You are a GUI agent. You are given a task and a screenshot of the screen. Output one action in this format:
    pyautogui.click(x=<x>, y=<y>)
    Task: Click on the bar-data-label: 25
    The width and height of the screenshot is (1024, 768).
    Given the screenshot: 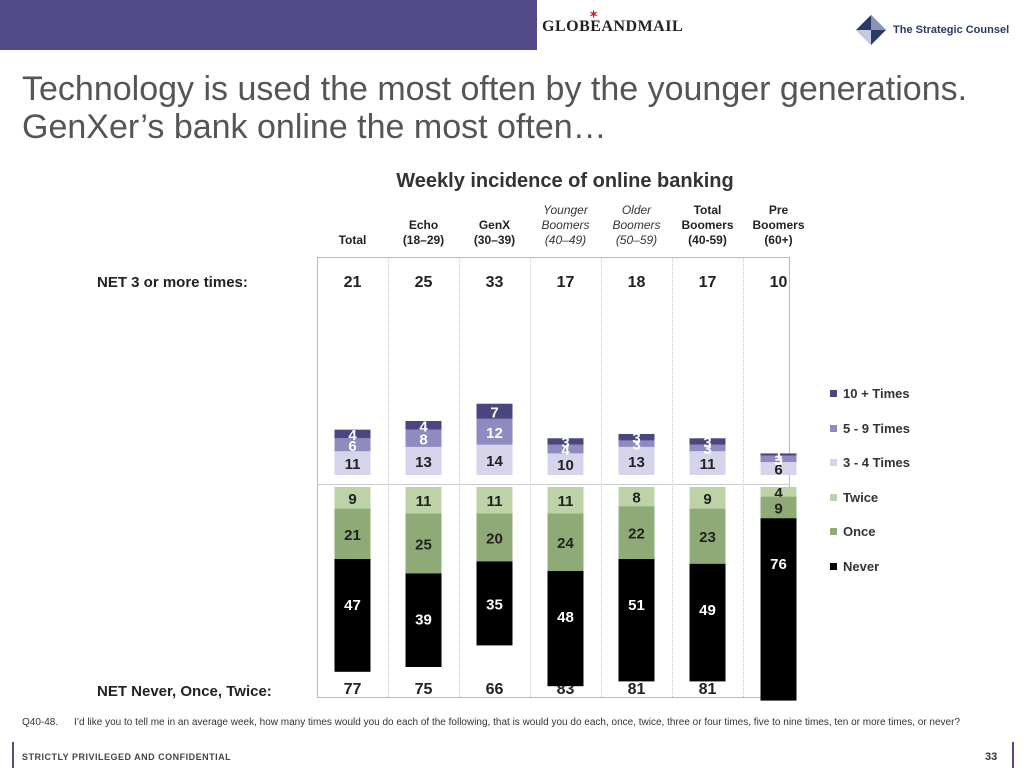 What is the action you would take?
    pyautogui.click(x=423, y=544)
    